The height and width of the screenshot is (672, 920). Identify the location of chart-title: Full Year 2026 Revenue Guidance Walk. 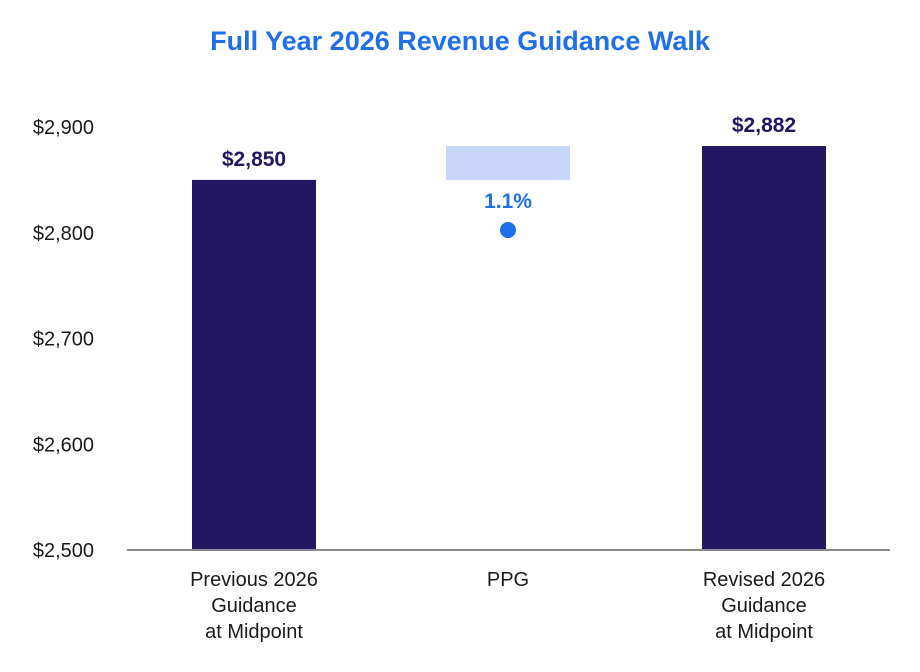
(460, 41).